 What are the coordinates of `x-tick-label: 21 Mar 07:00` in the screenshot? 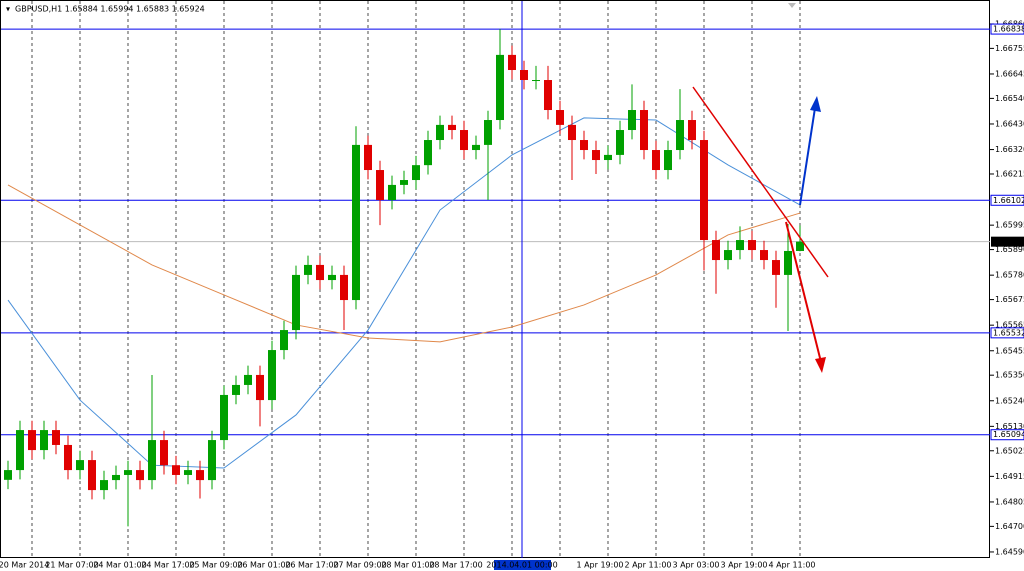 It's located at (71, 565).